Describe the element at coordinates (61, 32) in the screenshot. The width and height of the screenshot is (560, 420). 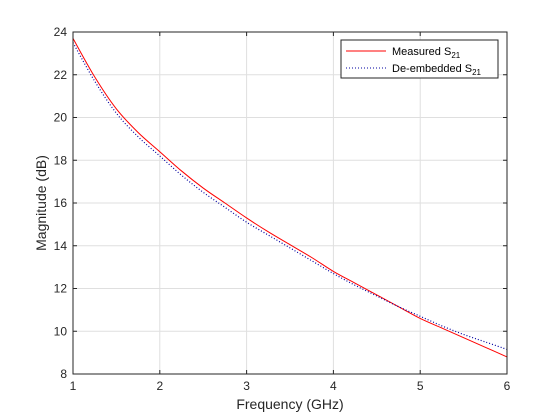
I see `y-tick-label: 24` at that location.